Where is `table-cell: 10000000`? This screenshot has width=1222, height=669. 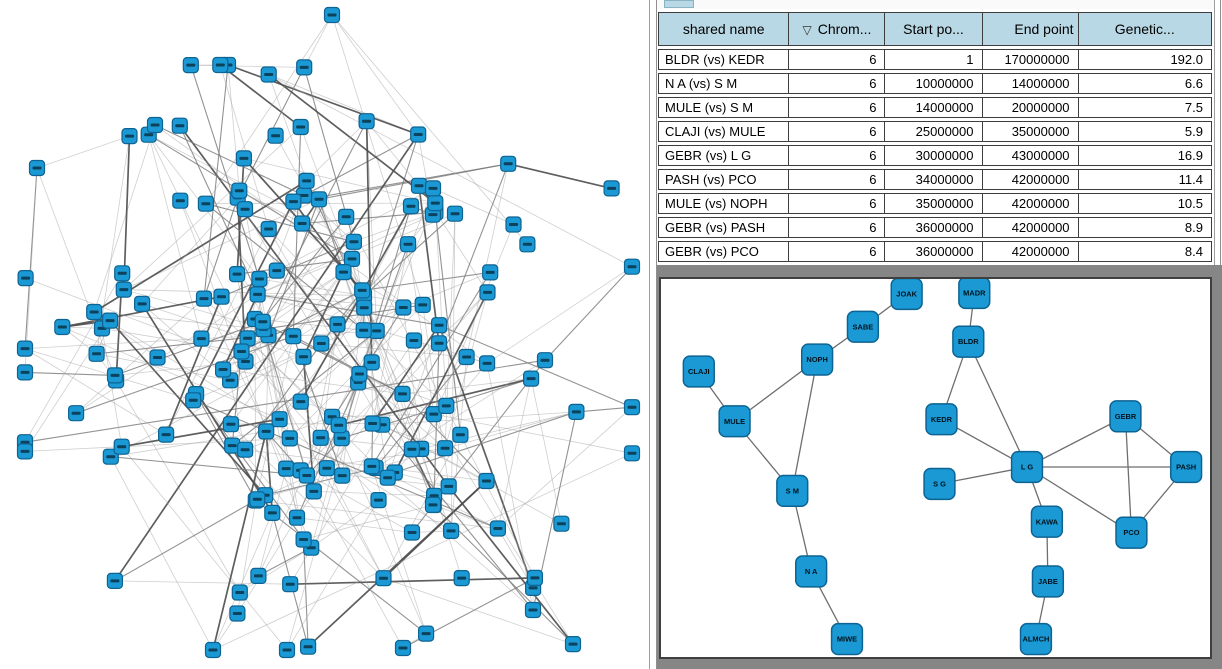
table-cell: 10000000 is located at coordinates (934, 83).